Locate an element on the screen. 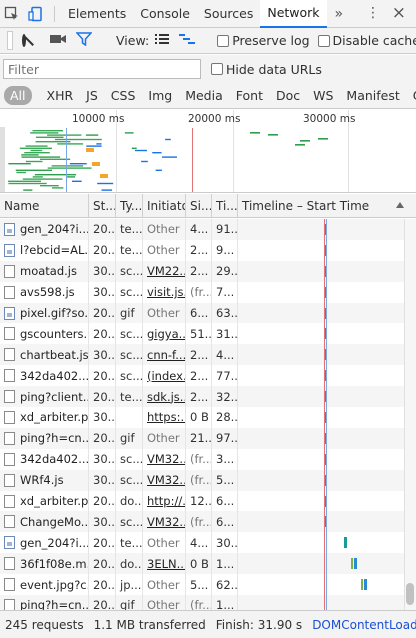 This screenshot has width=416, height=638. tab-network: Network is located at coordinates (293, 14).